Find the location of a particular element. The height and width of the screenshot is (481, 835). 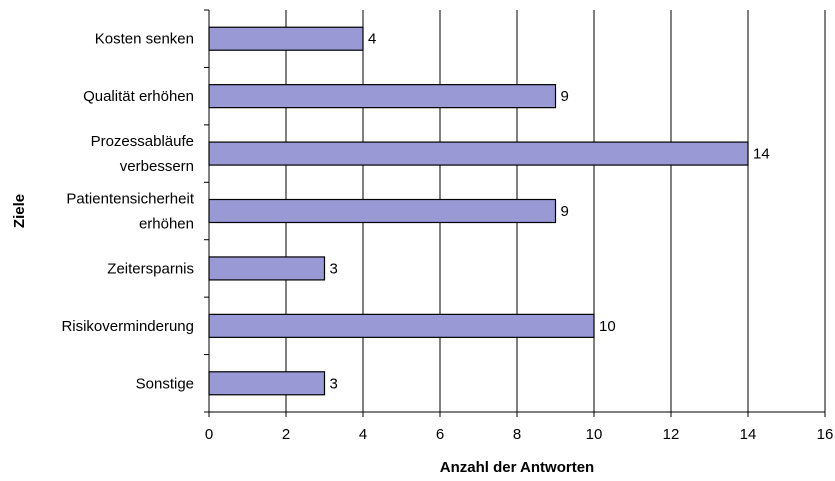

x-tick-label: 12 is located at coordinates (671, 434).